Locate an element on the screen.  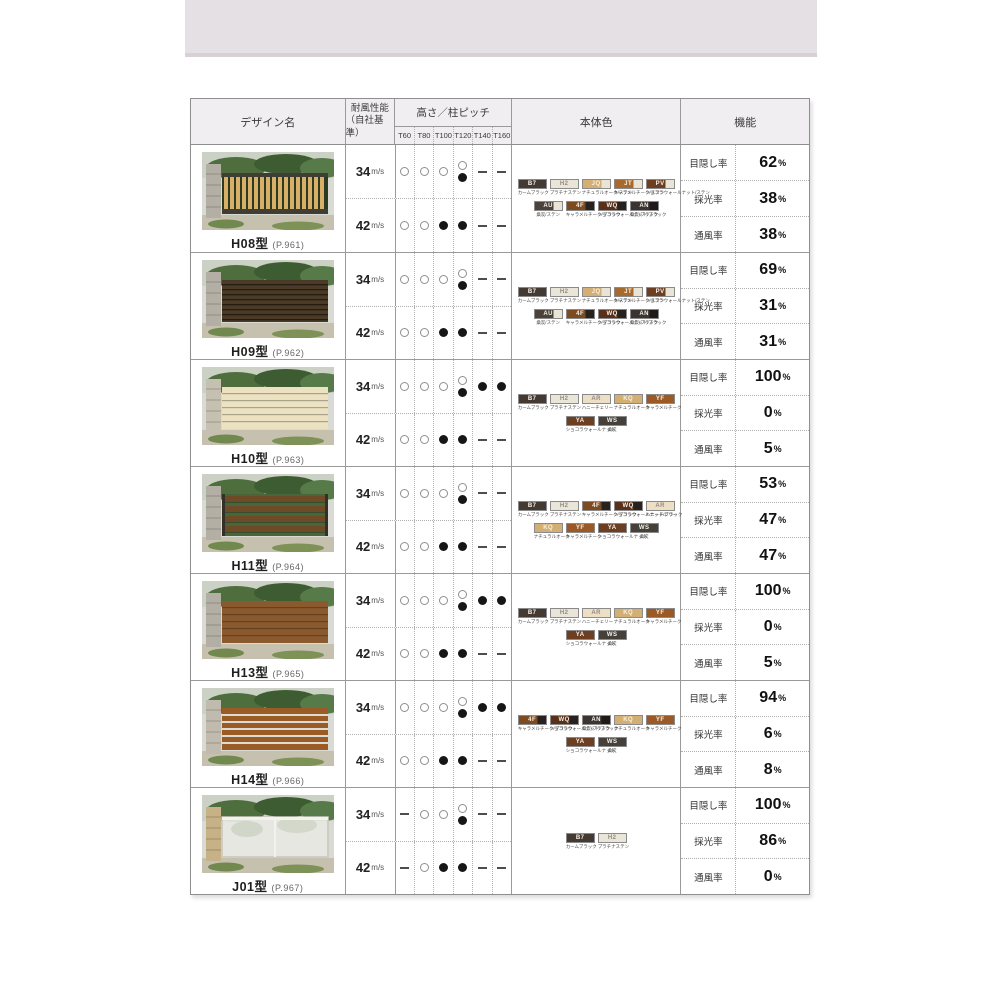
function-value: 38% is located at coordinates (773, 198).